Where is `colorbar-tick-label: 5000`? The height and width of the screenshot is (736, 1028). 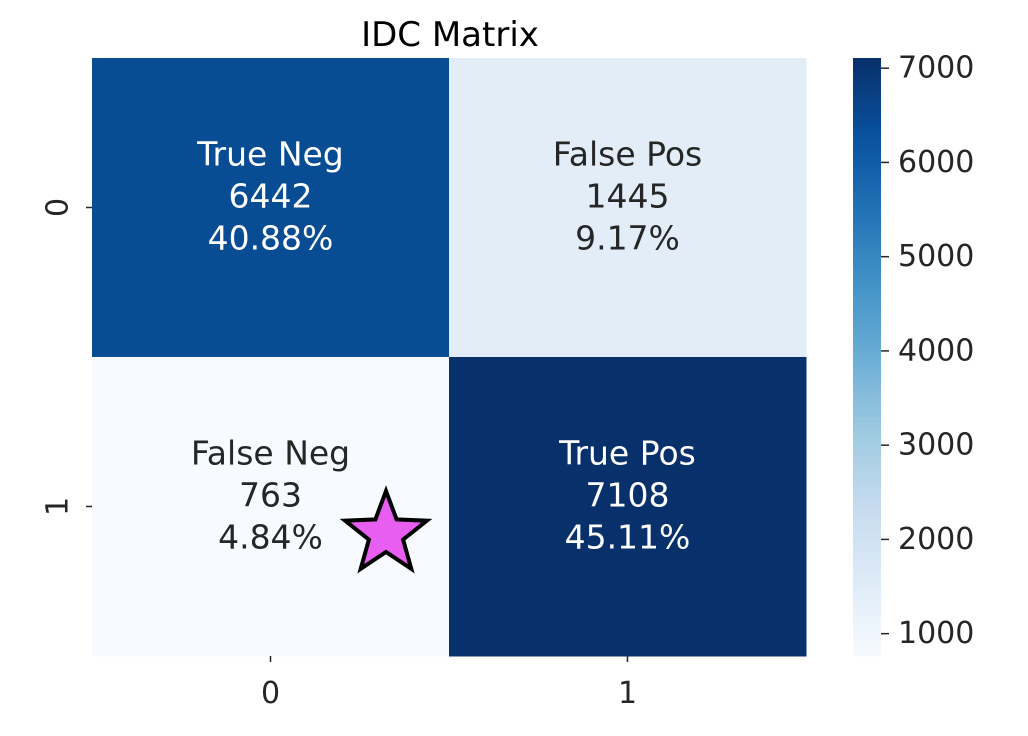
colorbar-tick-label: 5000 is located at coordinates (936, 256).